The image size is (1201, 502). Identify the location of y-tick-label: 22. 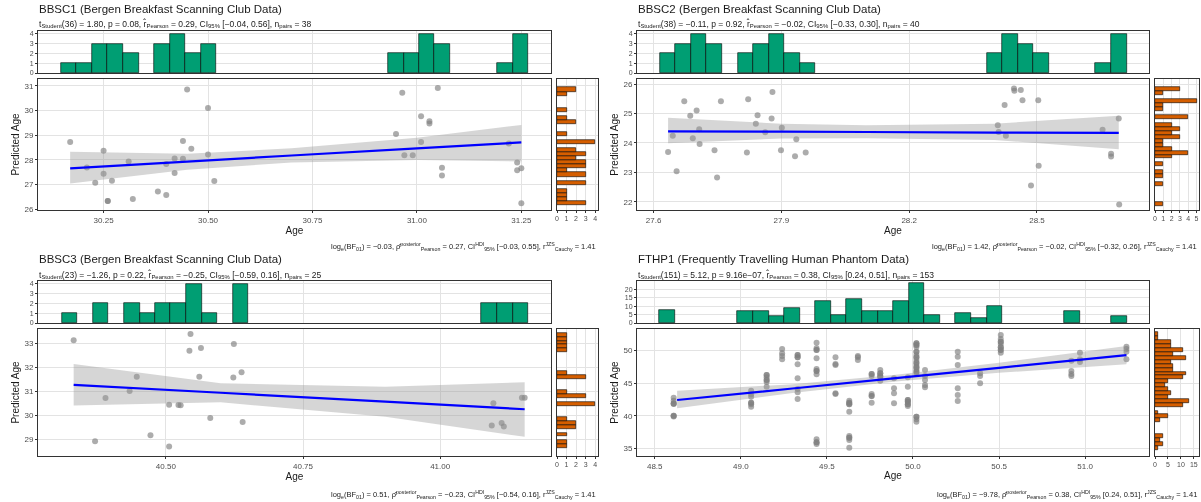
(628, 202).